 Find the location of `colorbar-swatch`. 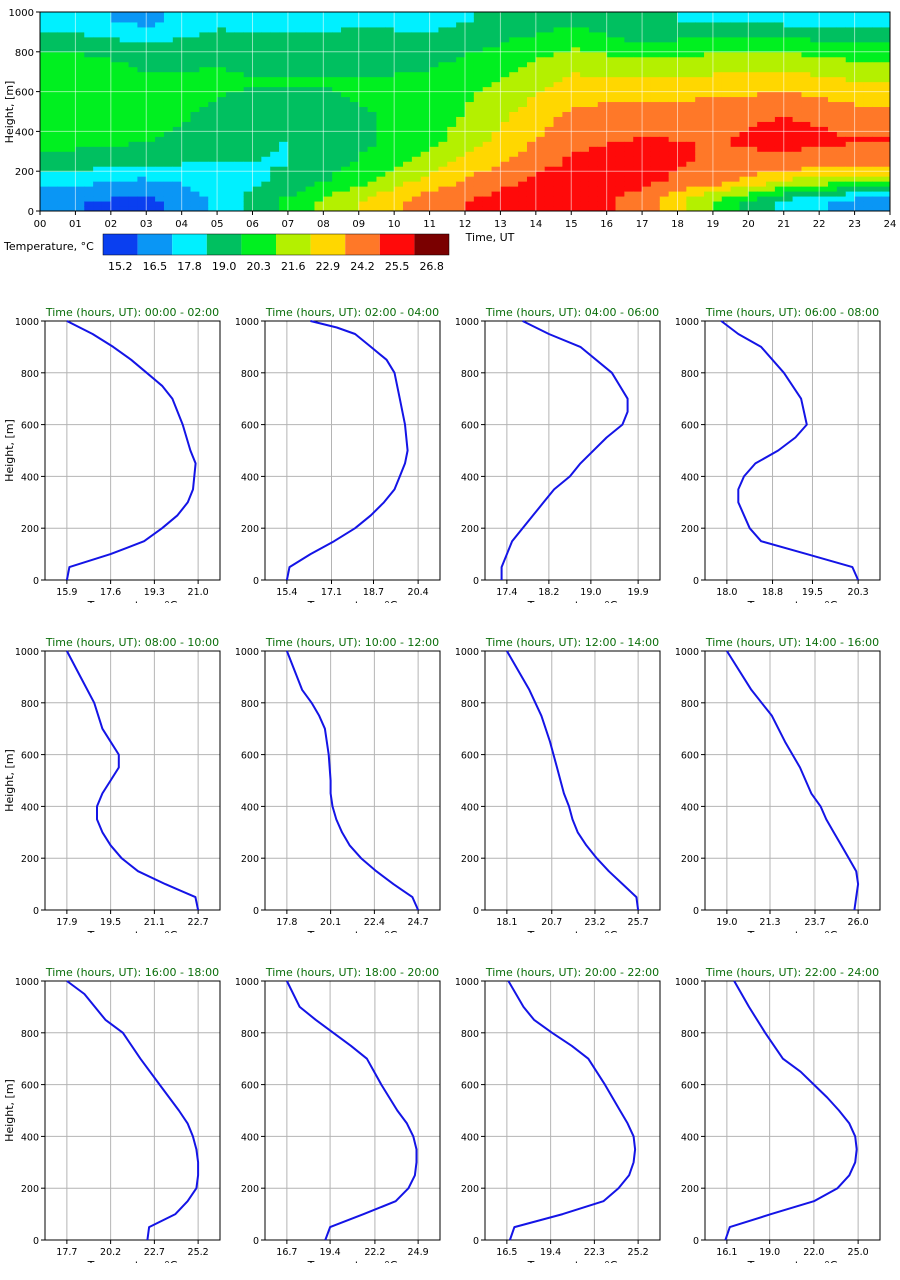

colorbar-swatch is located at coordinates (293, 244).